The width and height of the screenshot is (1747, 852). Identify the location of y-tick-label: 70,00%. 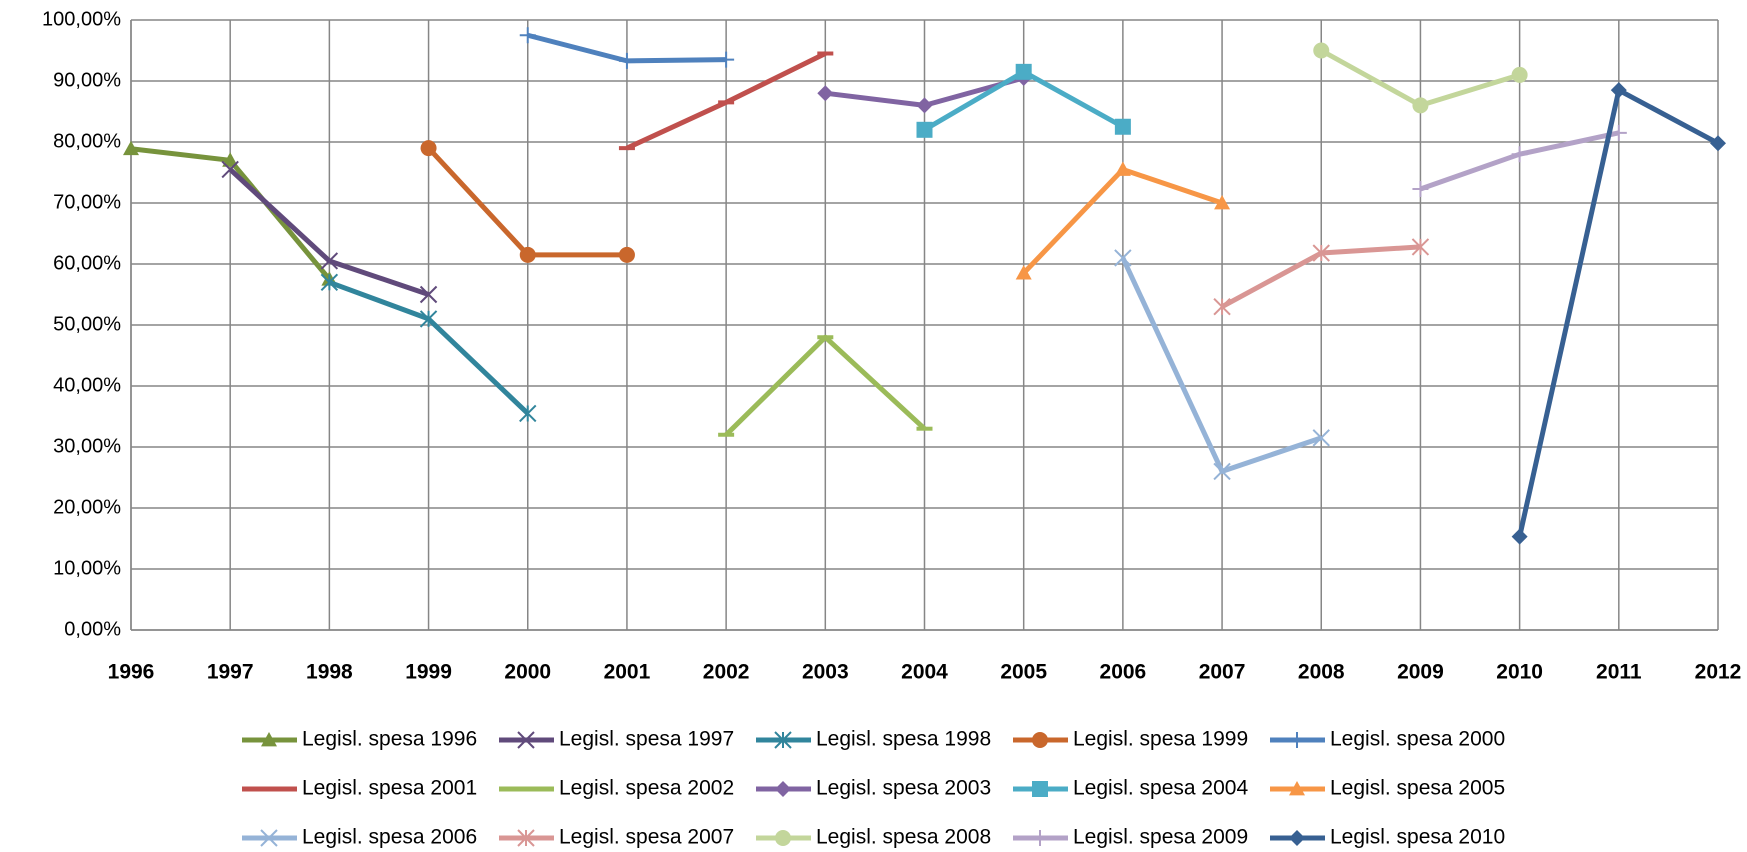
(87, 202).